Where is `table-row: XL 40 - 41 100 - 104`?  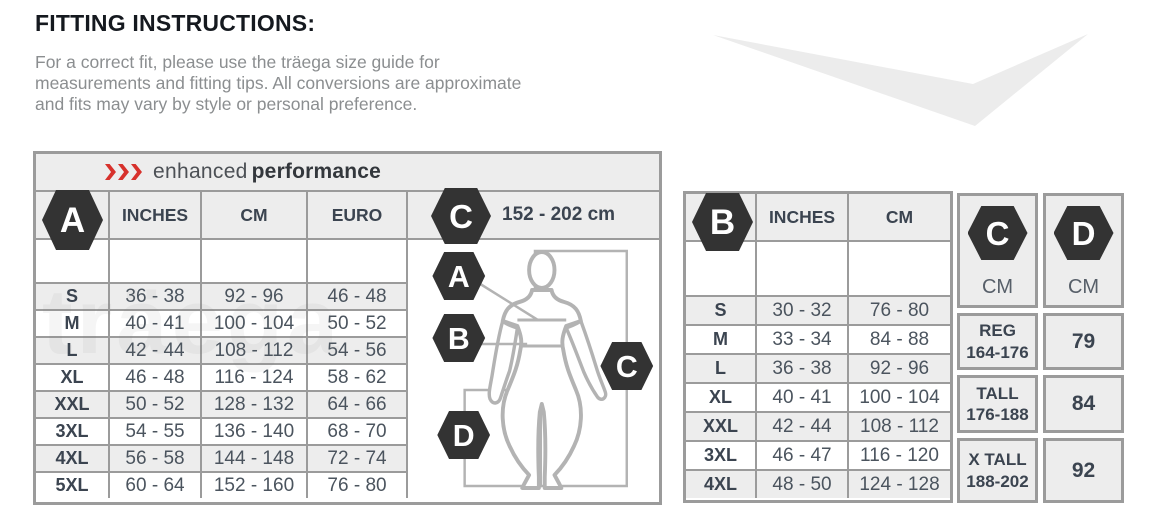 table-row: XL 40 - 41 100 - 104 is located at coordinates (818, 396).